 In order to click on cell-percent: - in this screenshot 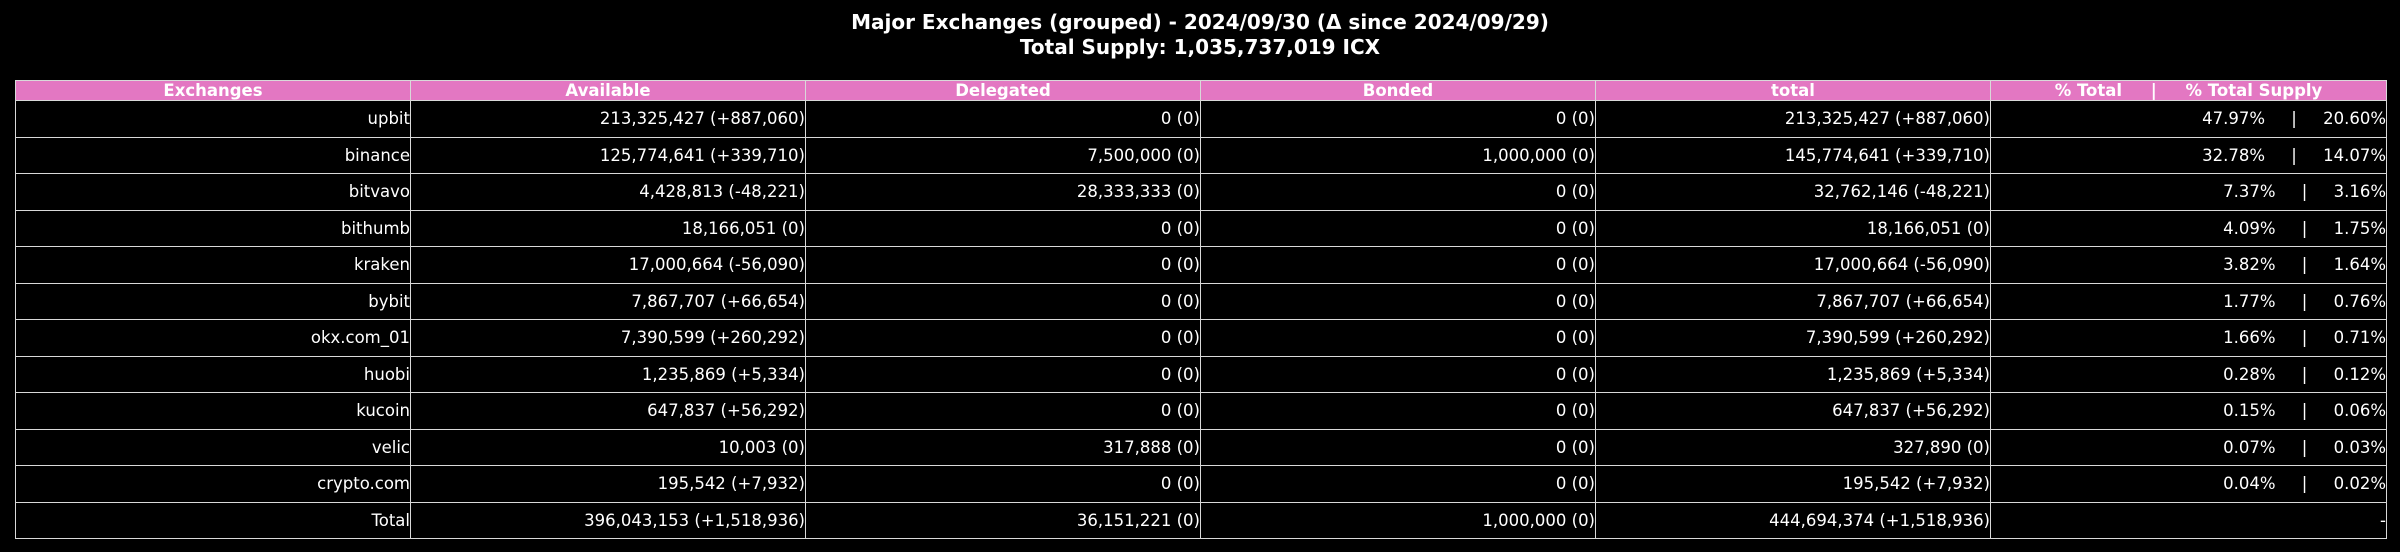, I will do `click(2188, 520)`.